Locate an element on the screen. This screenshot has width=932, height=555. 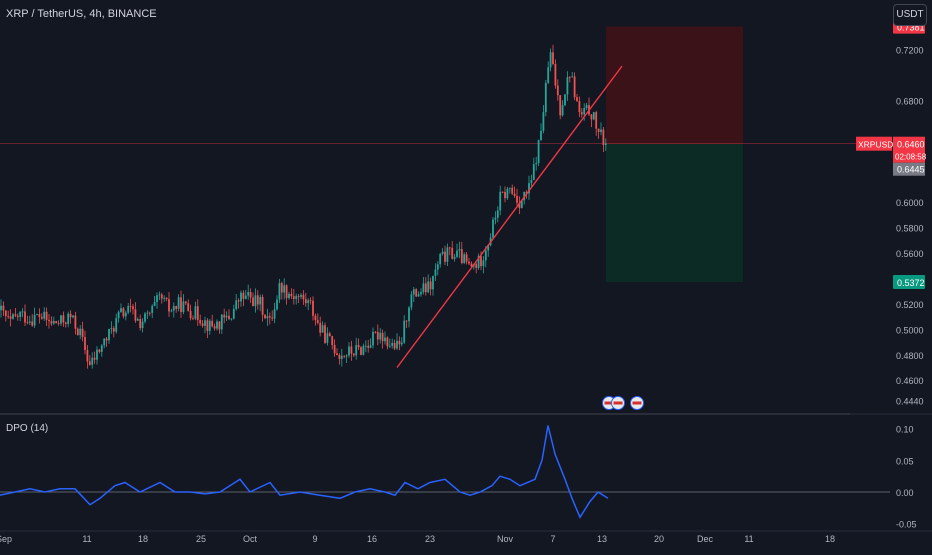
countdown-text: 02:08:58 is located at coordinates (911, 157).